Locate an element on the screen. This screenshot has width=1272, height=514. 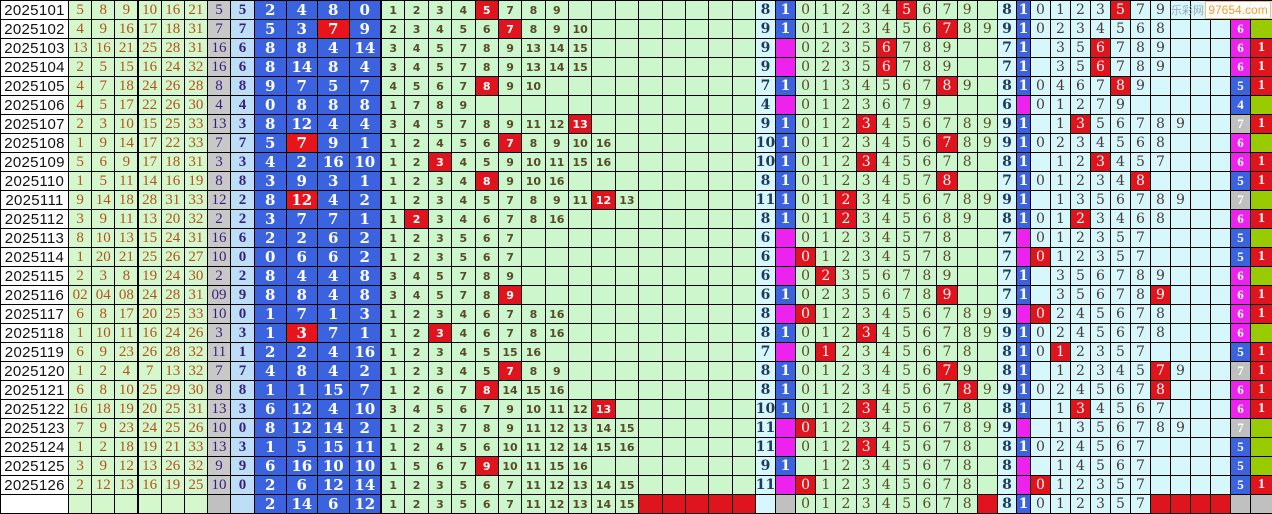
distribution-c-cell: 1 is located at coordinates (1060, 428).